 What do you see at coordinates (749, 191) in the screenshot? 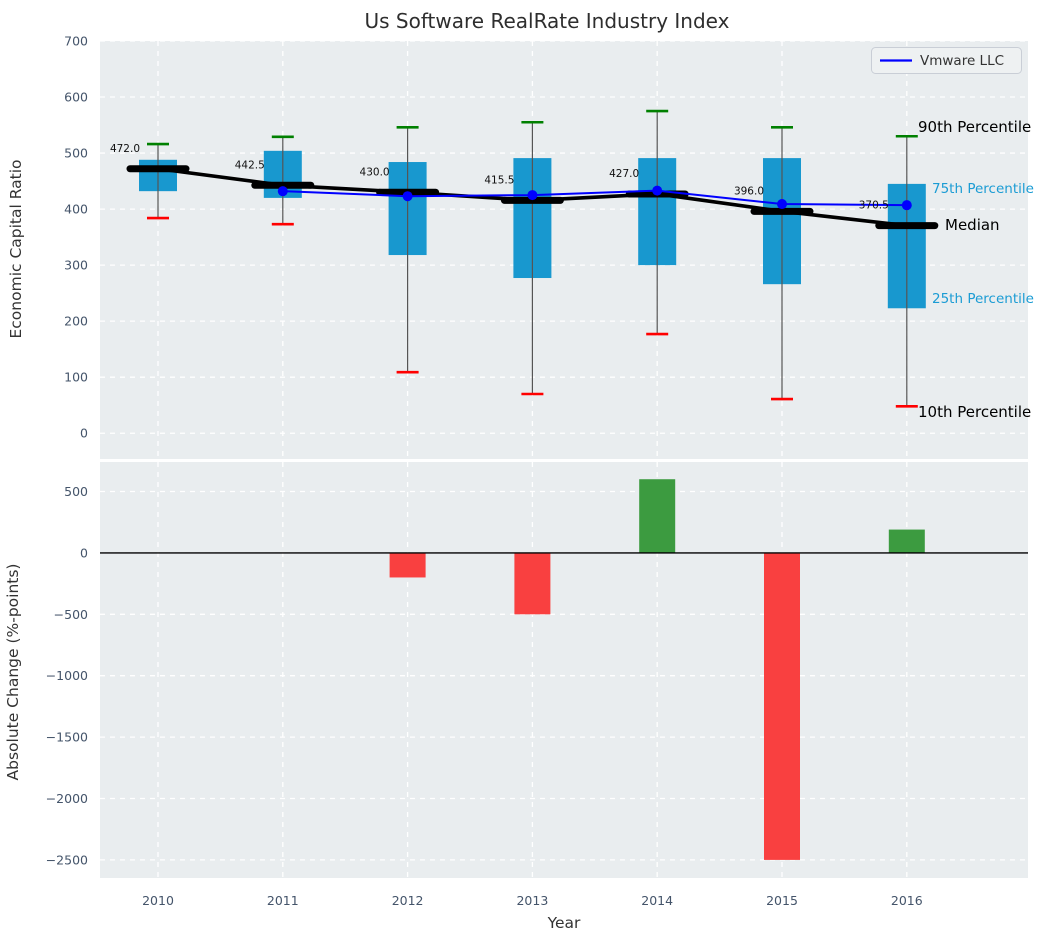
I see `median-value-label-2015: 396.0` at bounding box center [749, 191].